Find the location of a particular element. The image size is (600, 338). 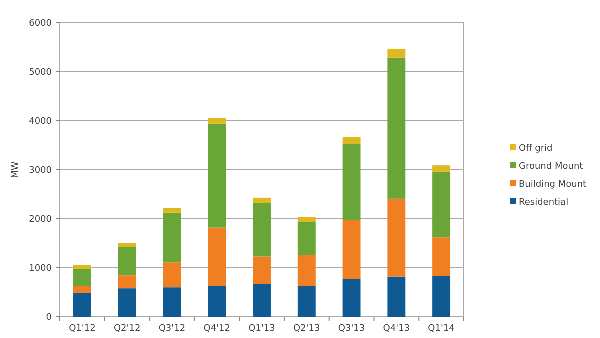

x-tick-label: Q1'12 is located at coordinates (82, 329).